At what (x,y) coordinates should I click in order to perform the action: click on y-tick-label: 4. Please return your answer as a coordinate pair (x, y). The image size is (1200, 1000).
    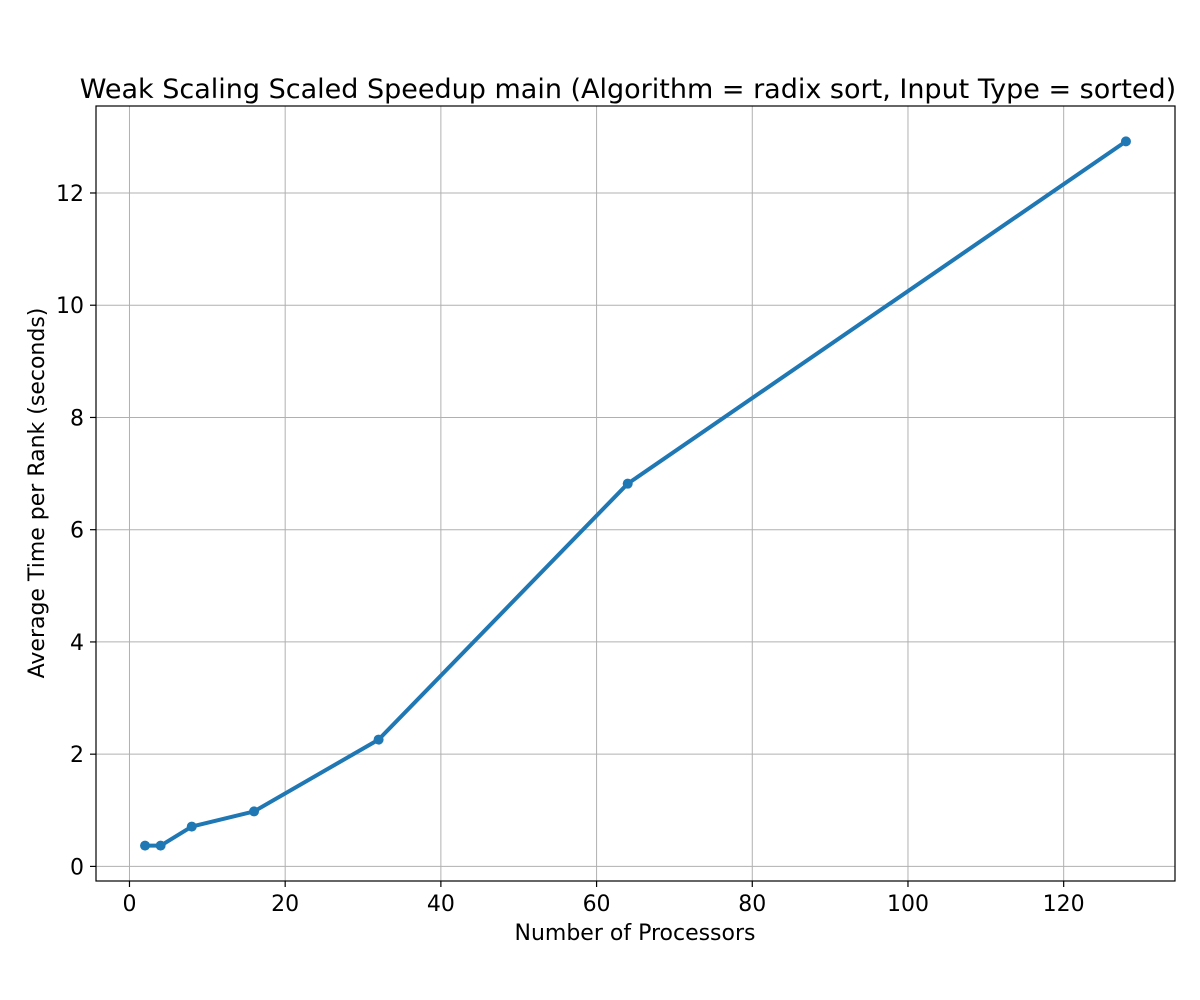
    Looking at the image, I should click on (77, 643).